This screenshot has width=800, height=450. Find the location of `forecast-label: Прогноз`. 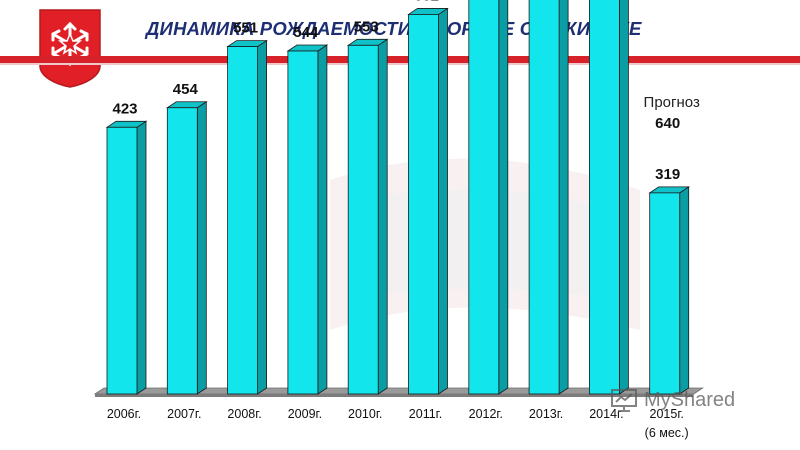

forecast-label: Прогноз is located at coordinates (672, 102).